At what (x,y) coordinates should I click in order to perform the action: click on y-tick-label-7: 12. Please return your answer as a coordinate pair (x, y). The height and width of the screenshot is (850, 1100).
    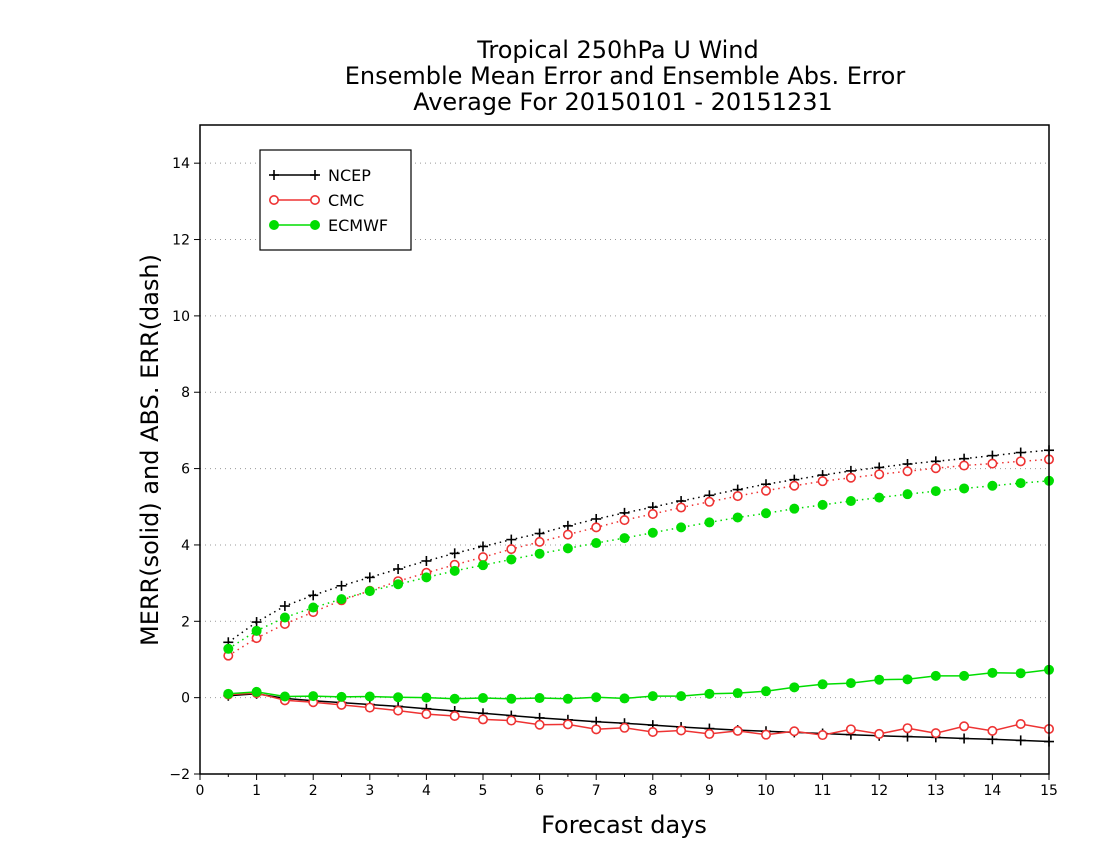
    Looking at the image, I should click on (181, 241).